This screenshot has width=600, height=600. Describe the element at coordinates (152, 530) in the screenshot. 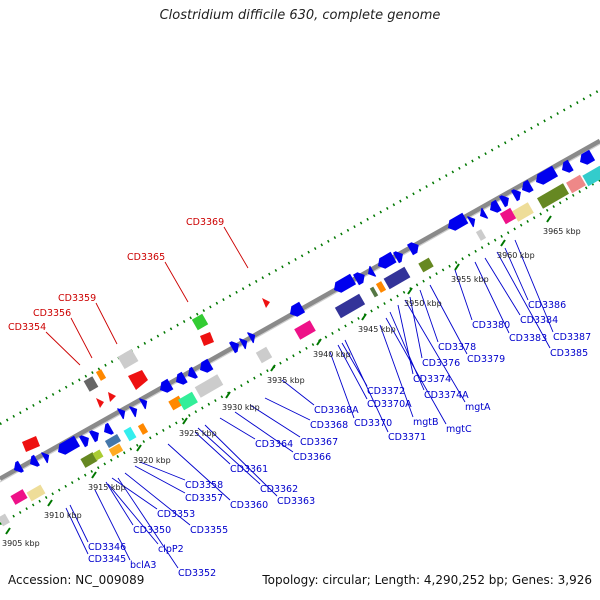

I see `gene-label: CD3350` at that location.